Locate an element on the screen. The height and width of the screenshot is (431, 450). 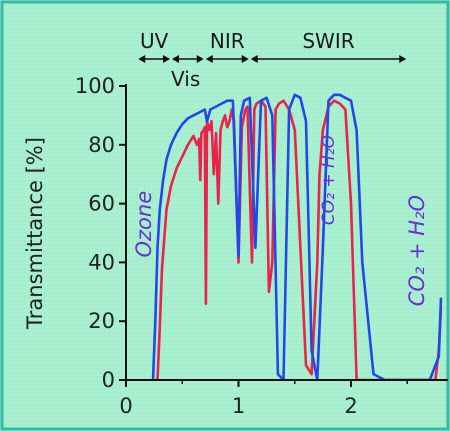
y-tick-label: 80 is located at coordinates (101, 145).